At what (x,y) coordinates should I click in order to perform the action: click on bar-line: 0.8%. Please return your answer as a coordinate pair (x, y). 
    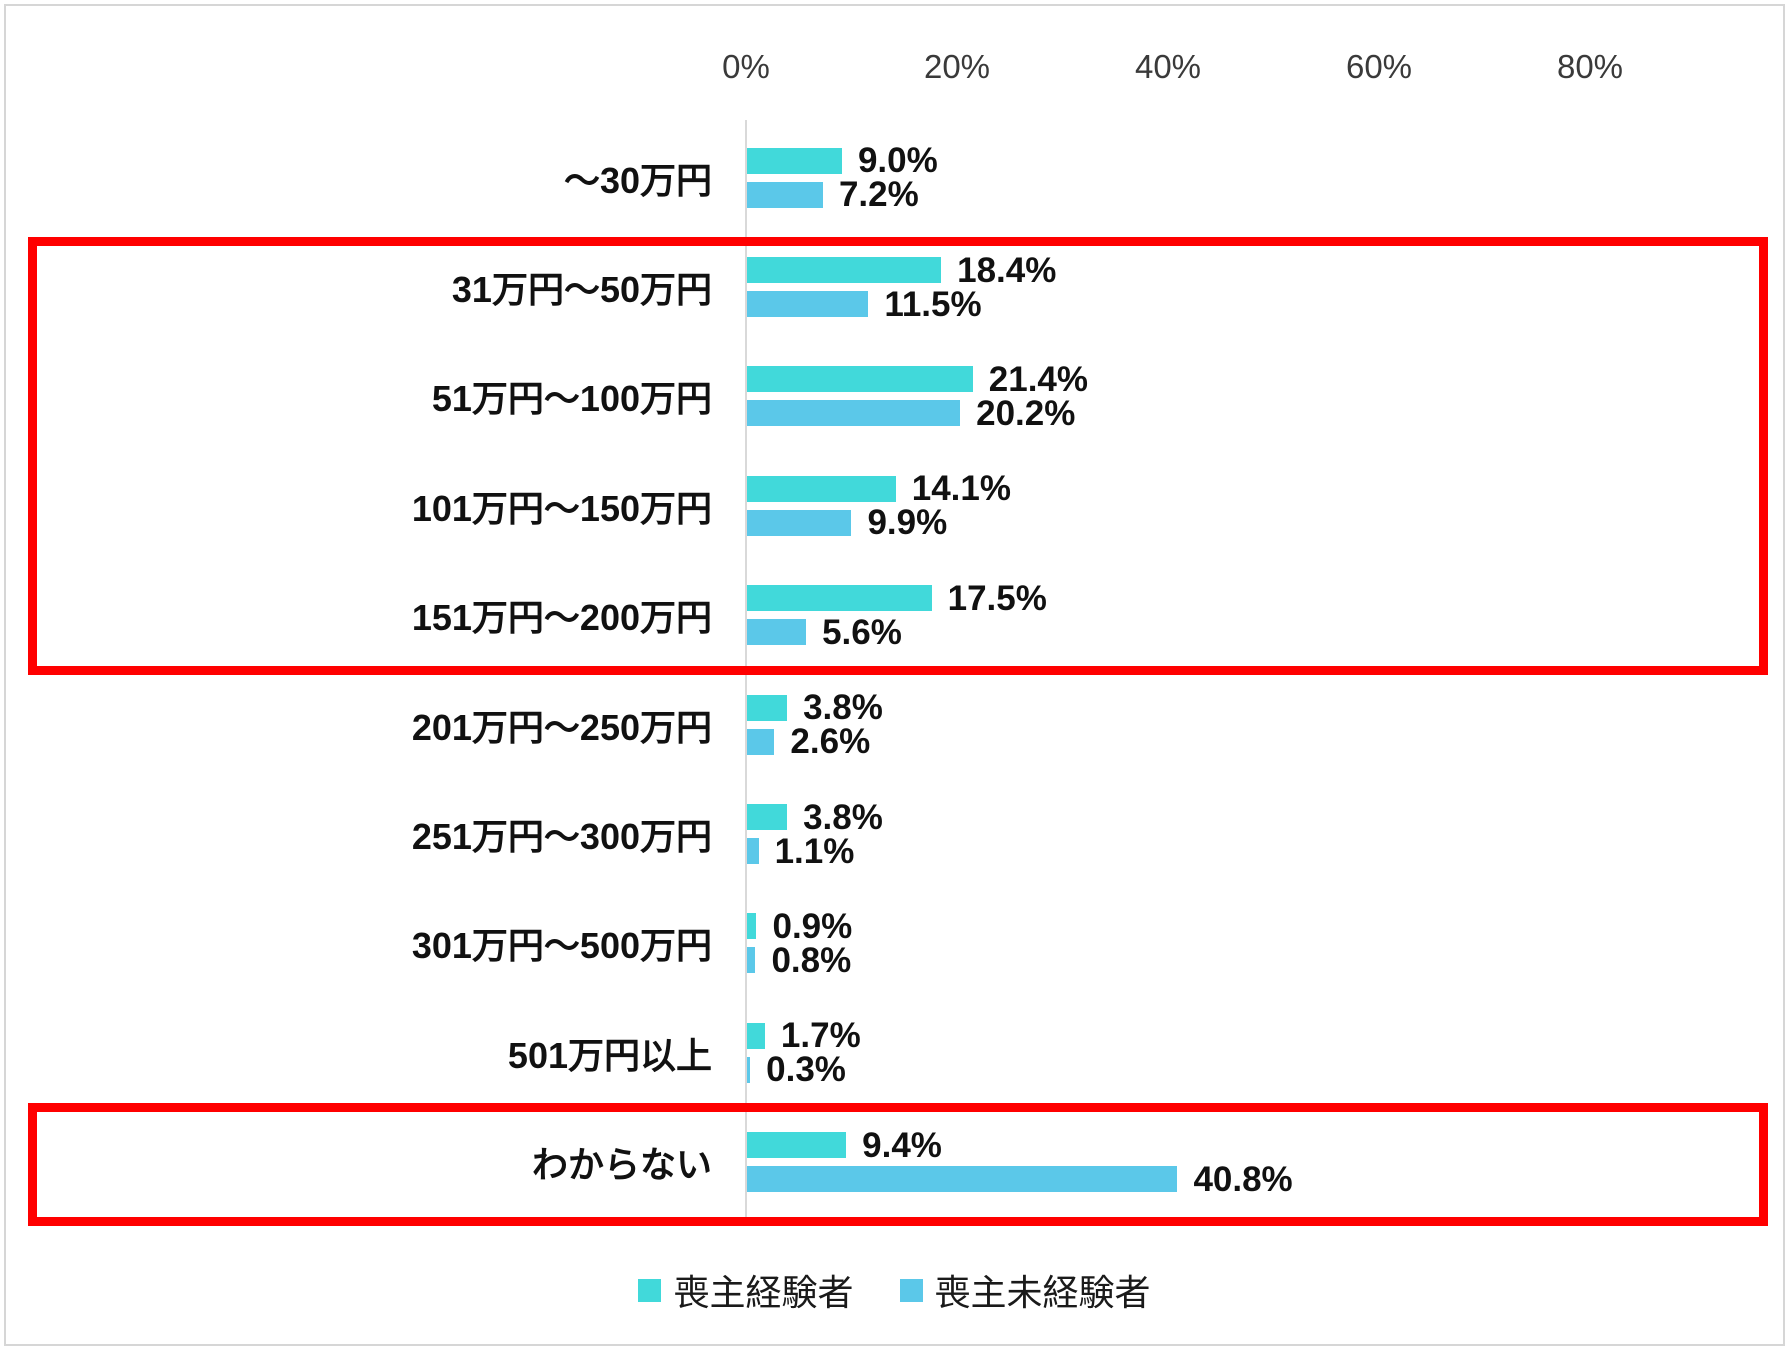
    Looking at the image, I should click on (799, 960).